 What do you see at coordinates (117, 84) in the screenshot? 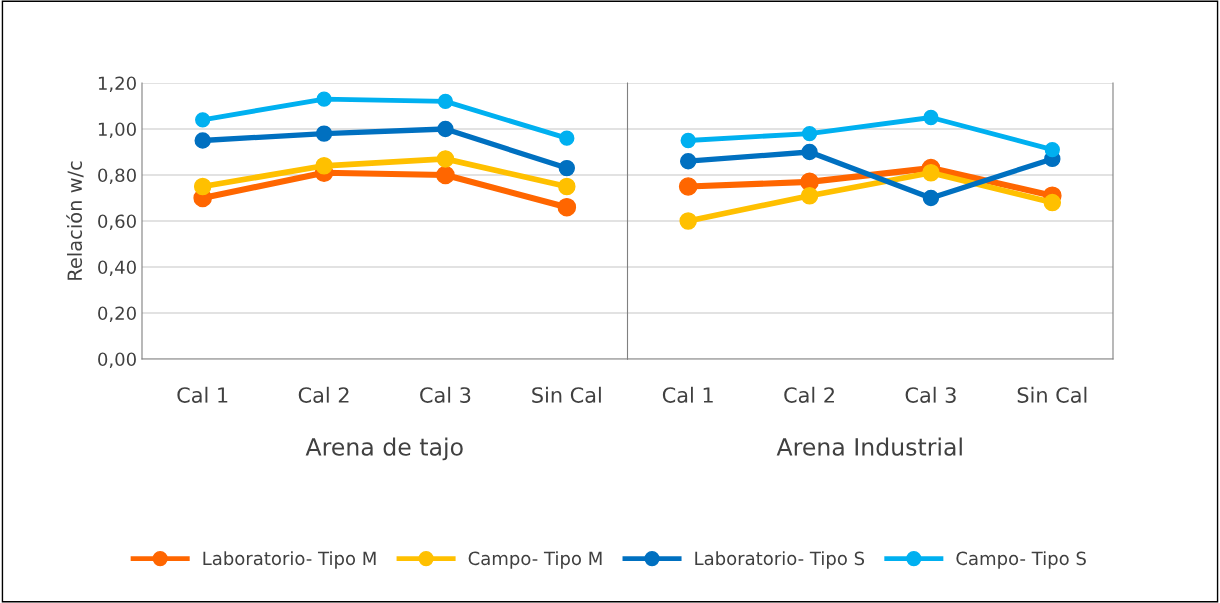
I see `y-tick-label: 1,20` at bounding box center [117, 84].